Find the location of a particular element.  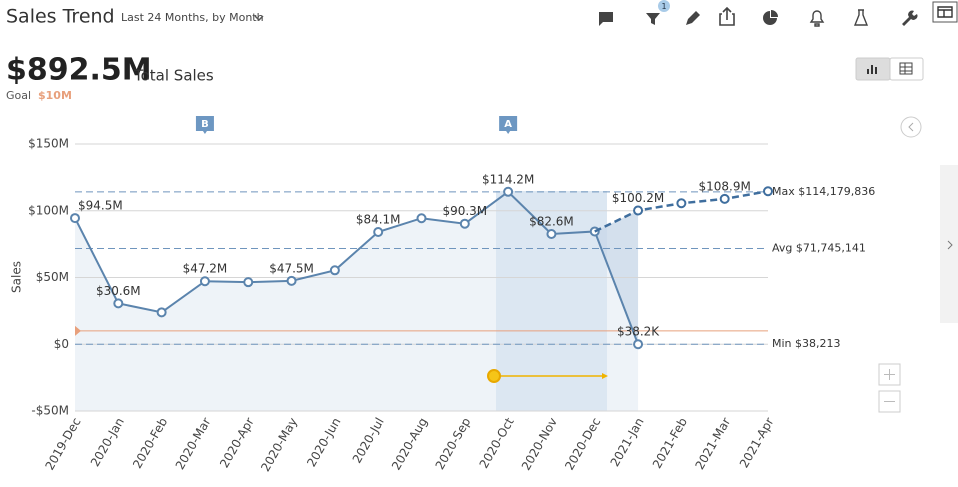

x-tick-label: 2020-May is located at coordinates (279, 444).